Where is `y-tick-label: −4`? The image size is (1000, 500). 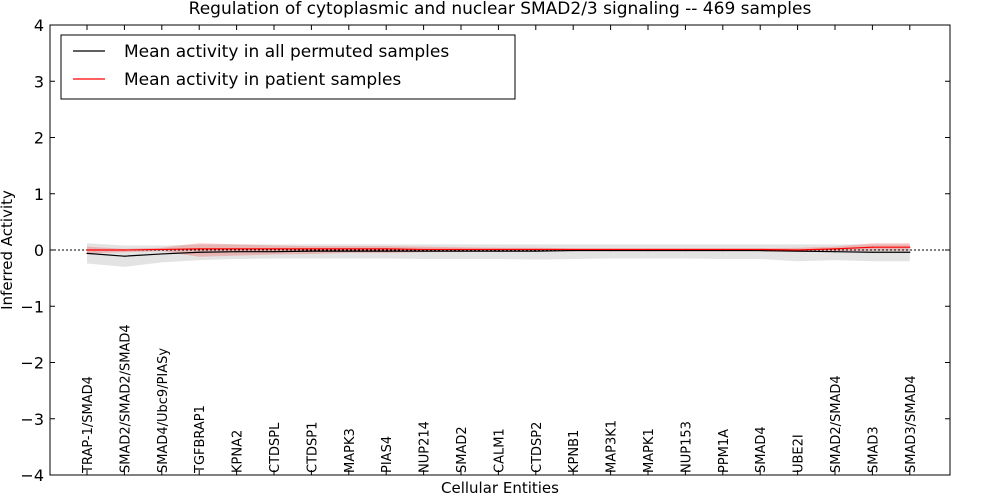 y-tick-label: −4 is located at coordinates (32, 475).